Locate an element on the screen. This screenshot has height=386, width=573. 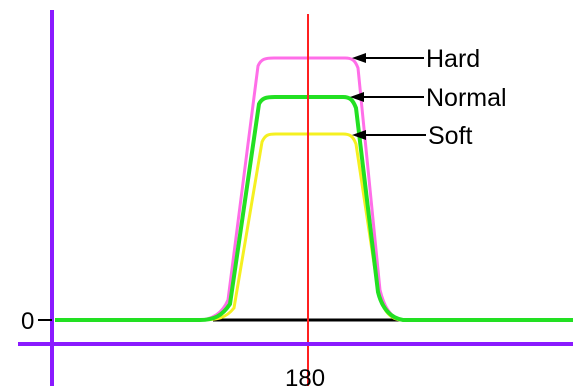
hard-label: Hard is located at coordinates (453, 59).